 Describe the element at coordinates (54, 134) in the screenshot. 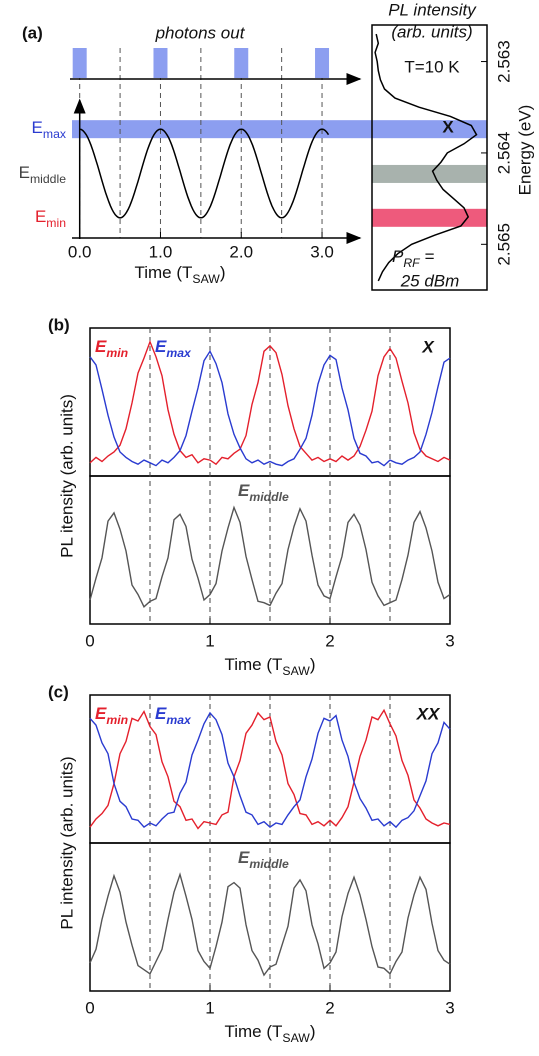

I see `level-label-part: max` at that location.